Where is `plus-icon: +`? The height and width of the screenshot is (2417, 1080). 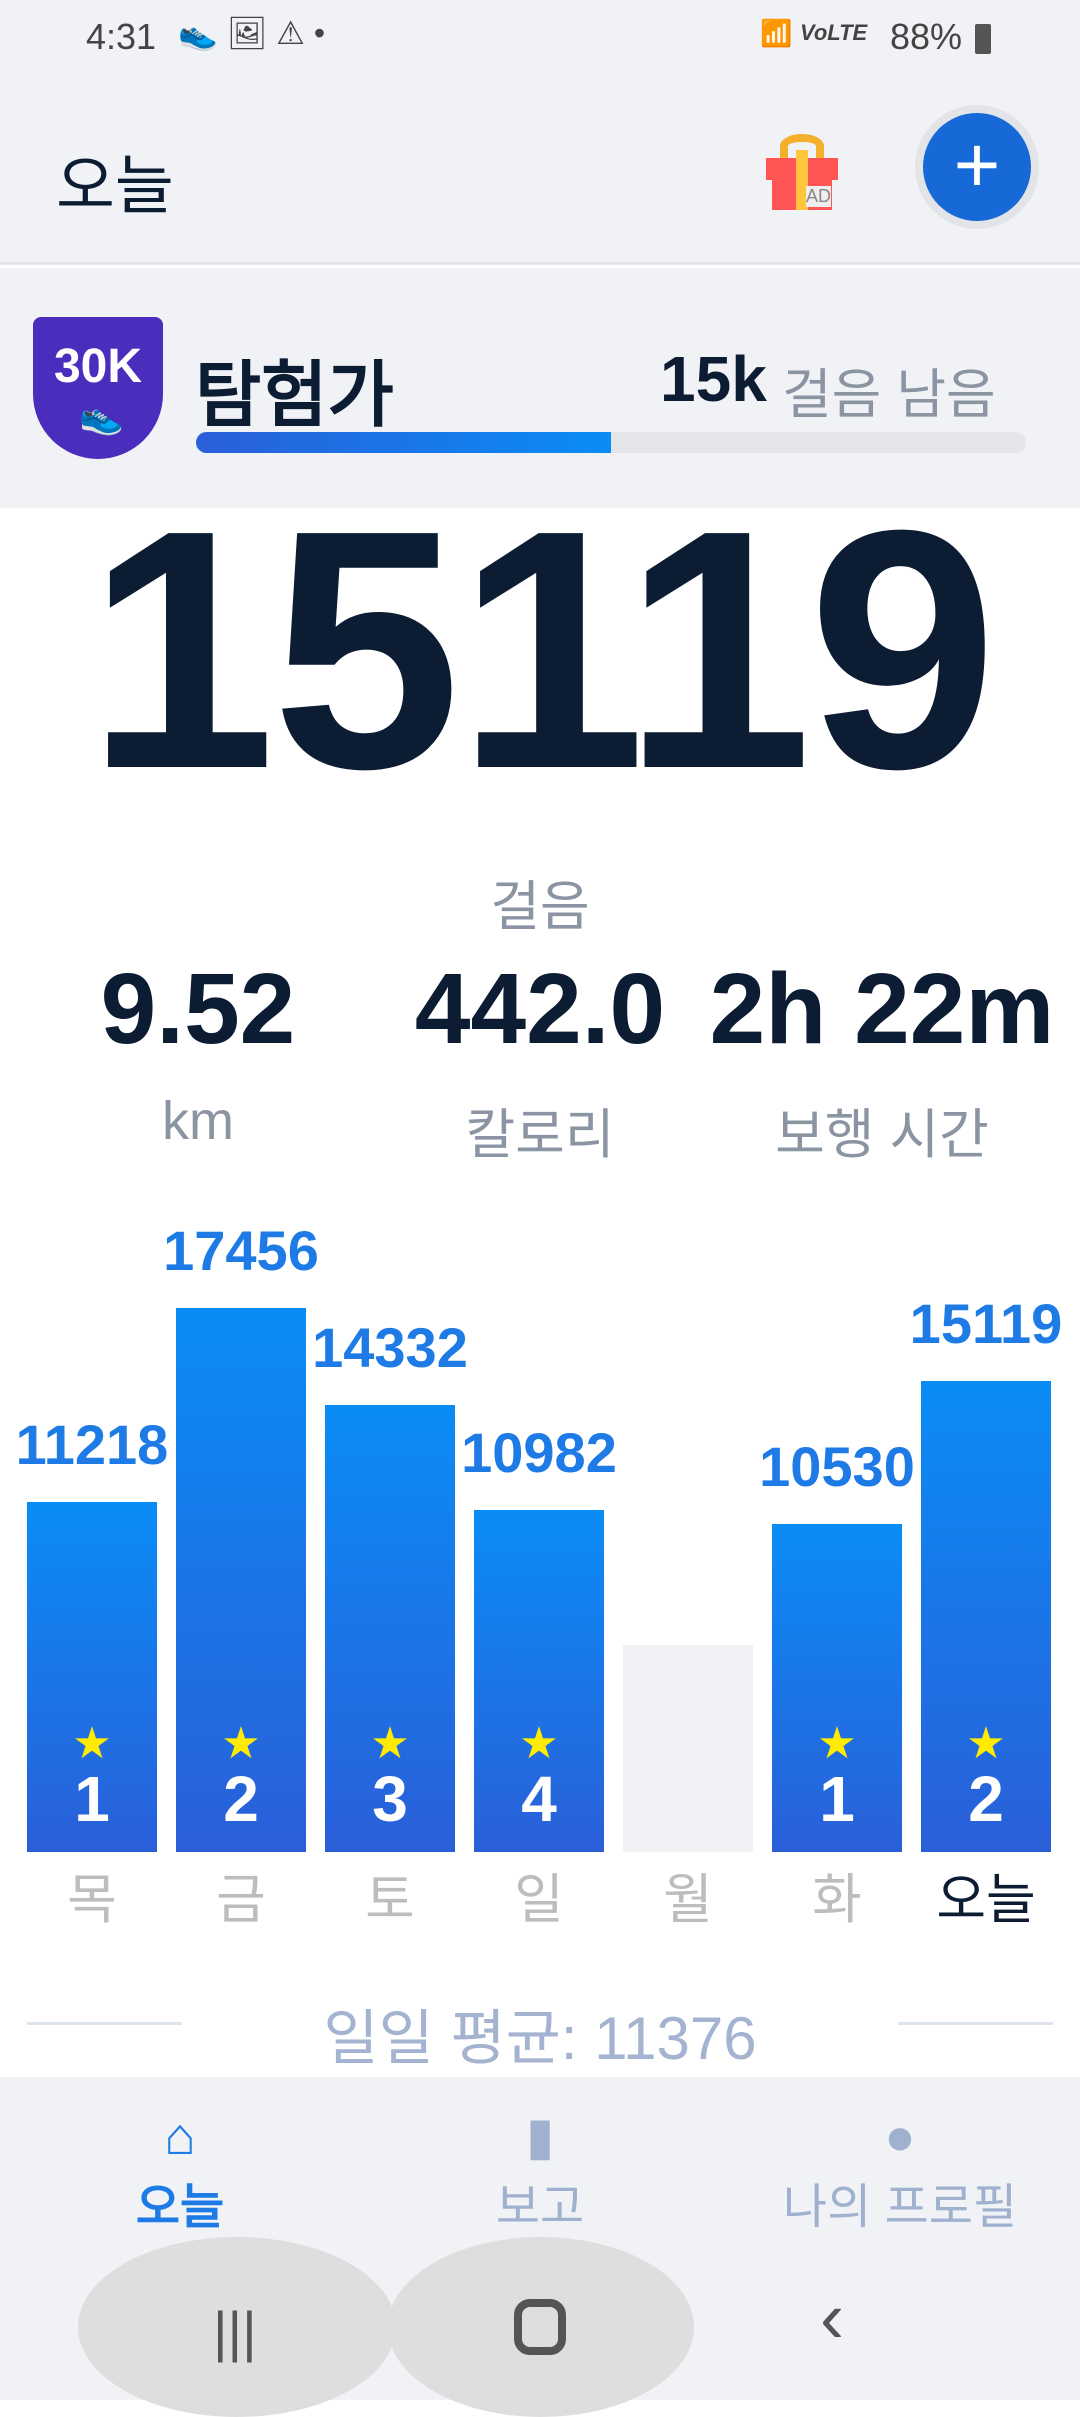 plus-icon: + is located at coordinates (977, 167).